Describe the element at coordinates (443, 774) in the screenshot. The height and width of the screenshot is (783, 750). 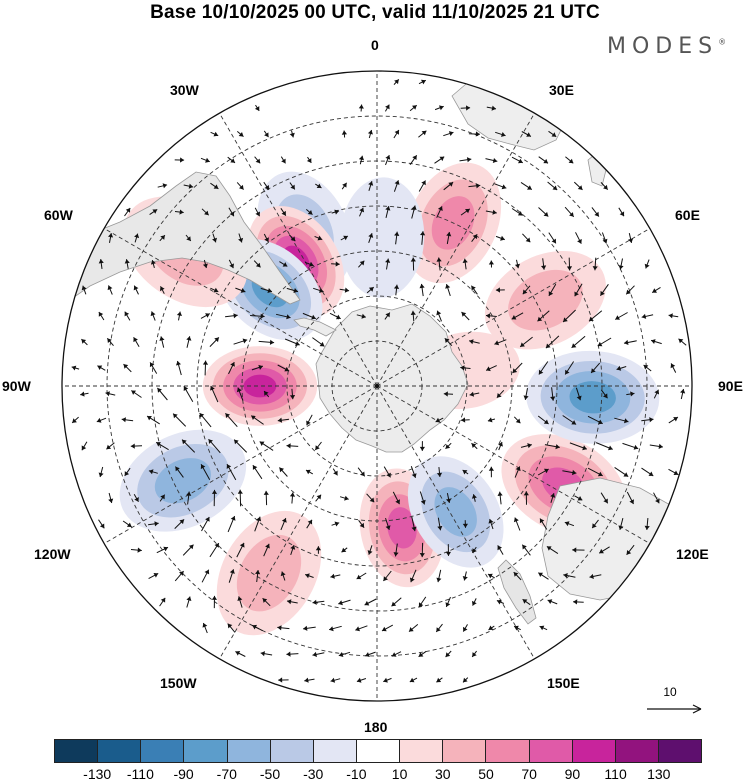
I see `colorbar-tick-label: 30` at that location.